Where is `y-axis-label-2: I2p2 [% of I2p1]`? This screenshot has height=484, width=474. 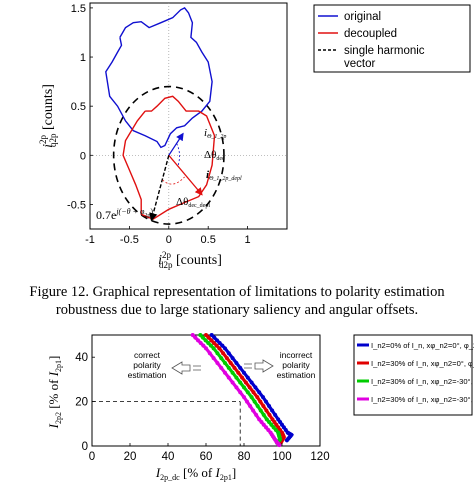 y-axis-label-2: I2p2 [% of I2p1] is located at coordinates (54, 393).